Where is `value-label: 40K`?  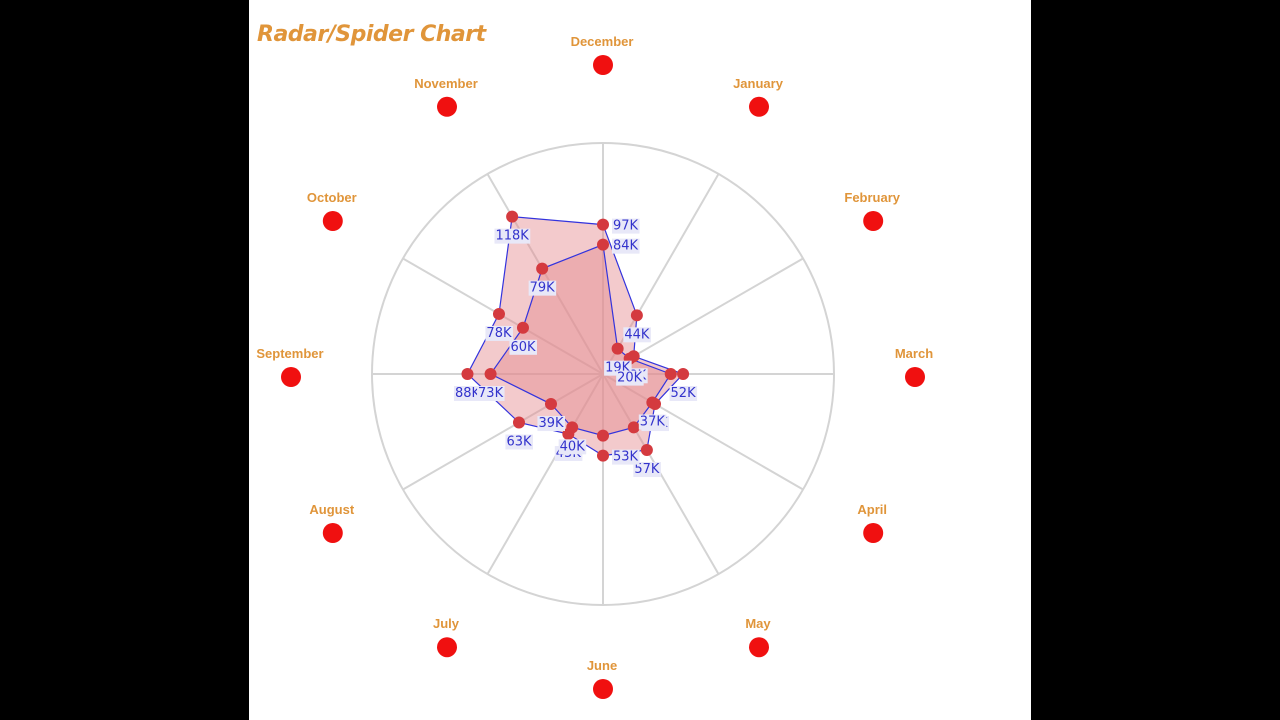 value-label: 40K is located at coordinates (573, 446).